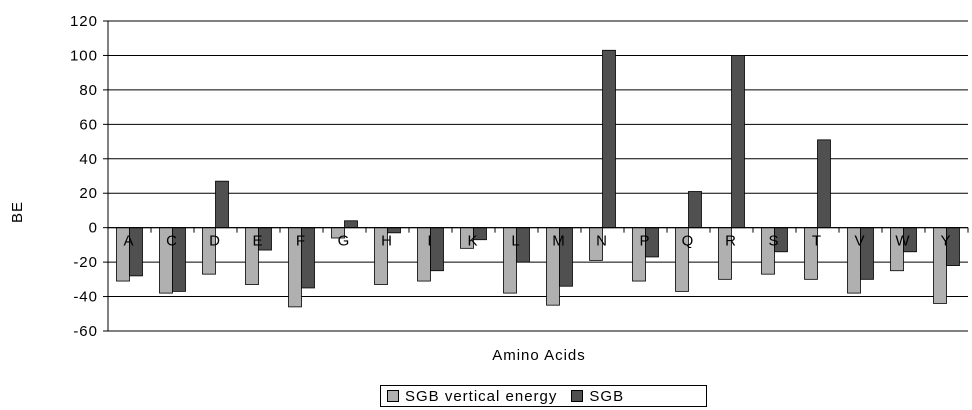 This screenshot has height=410, width=972. I want to click on legend-item-sgb: SGB, so click(597, 396).